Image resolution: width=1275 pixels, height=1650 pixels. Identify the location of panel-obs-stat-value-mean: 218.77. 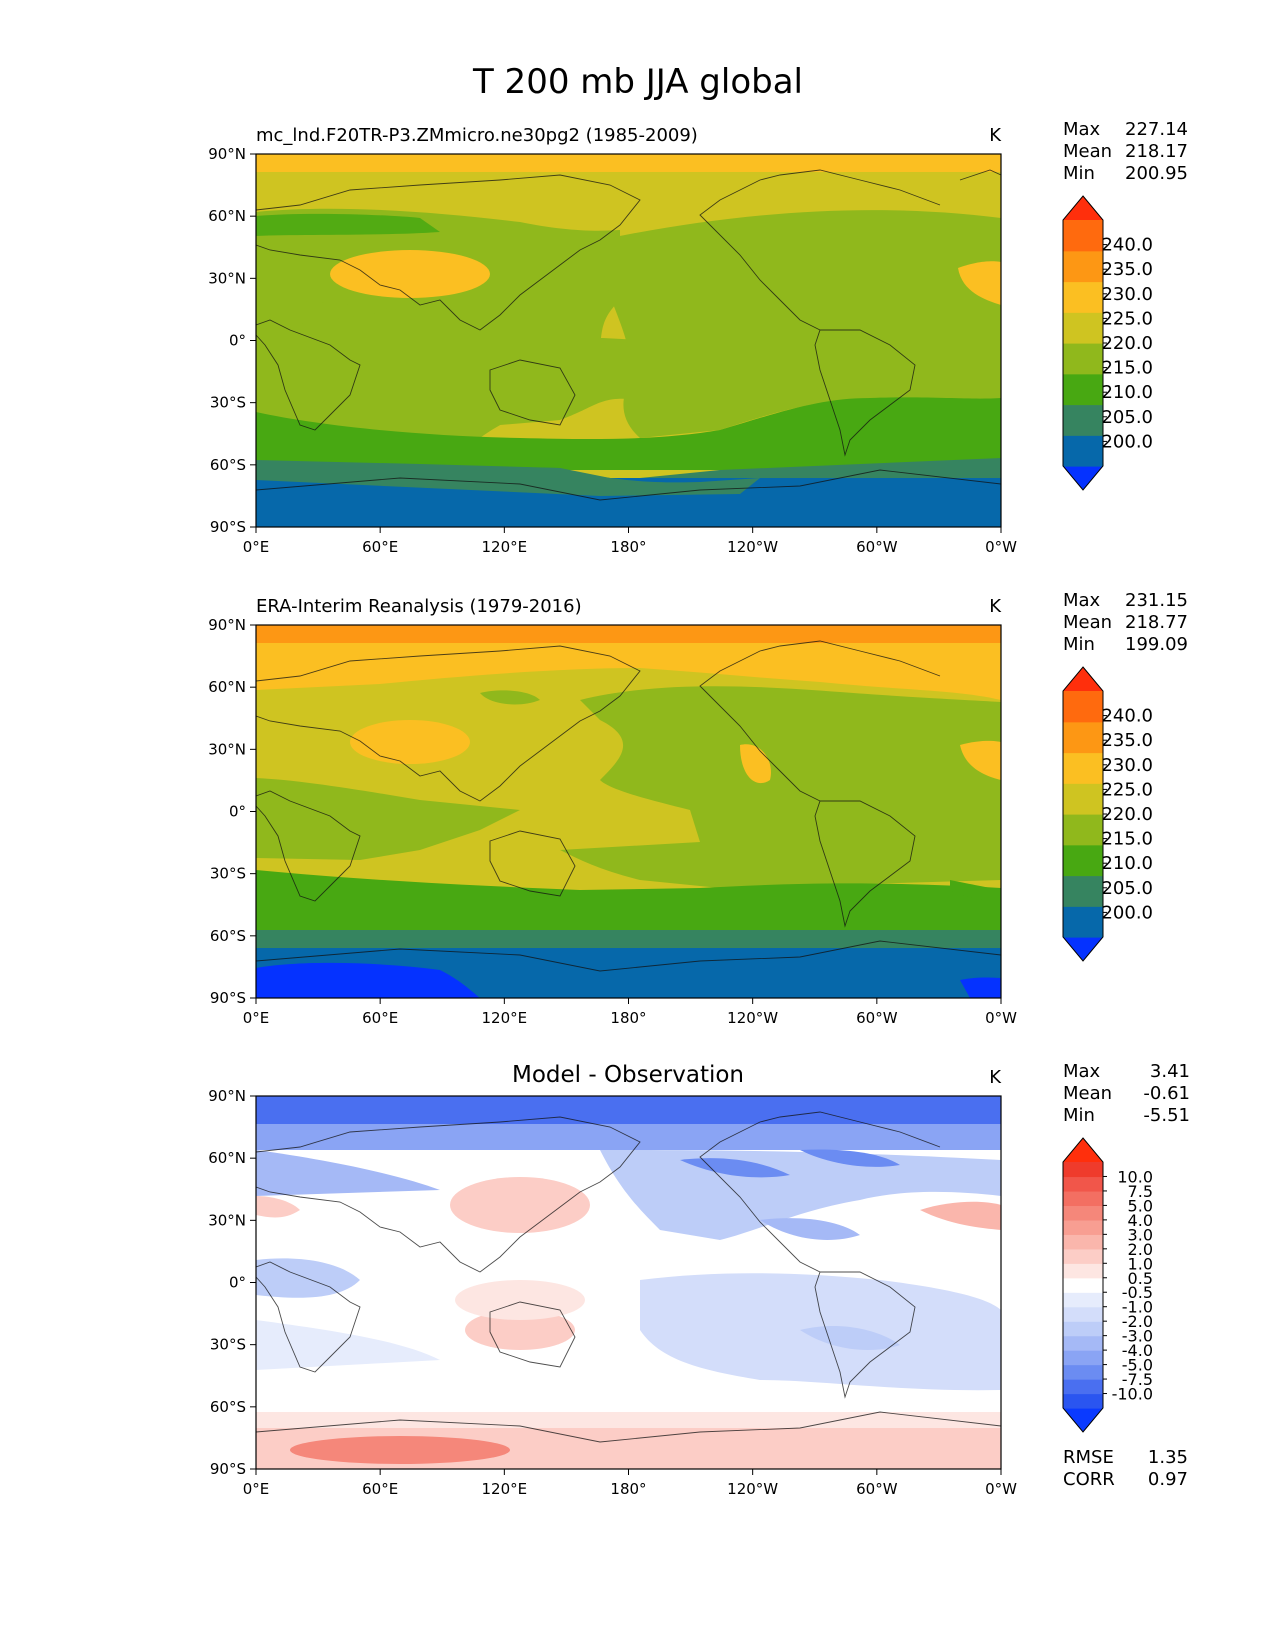
(1156, 622).